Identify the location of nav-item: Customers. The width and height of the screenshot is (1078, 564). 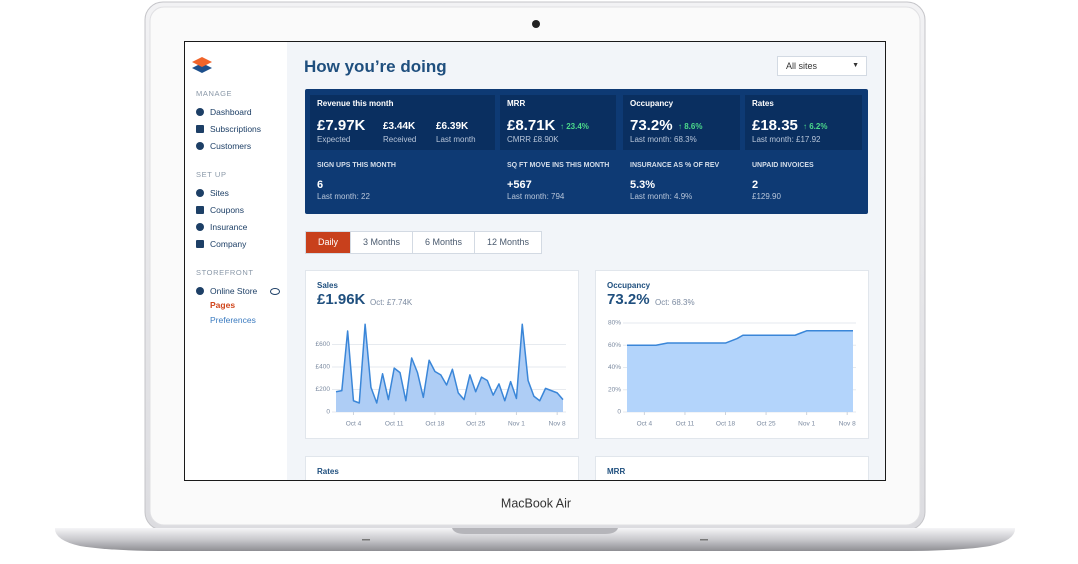
(231, 146).